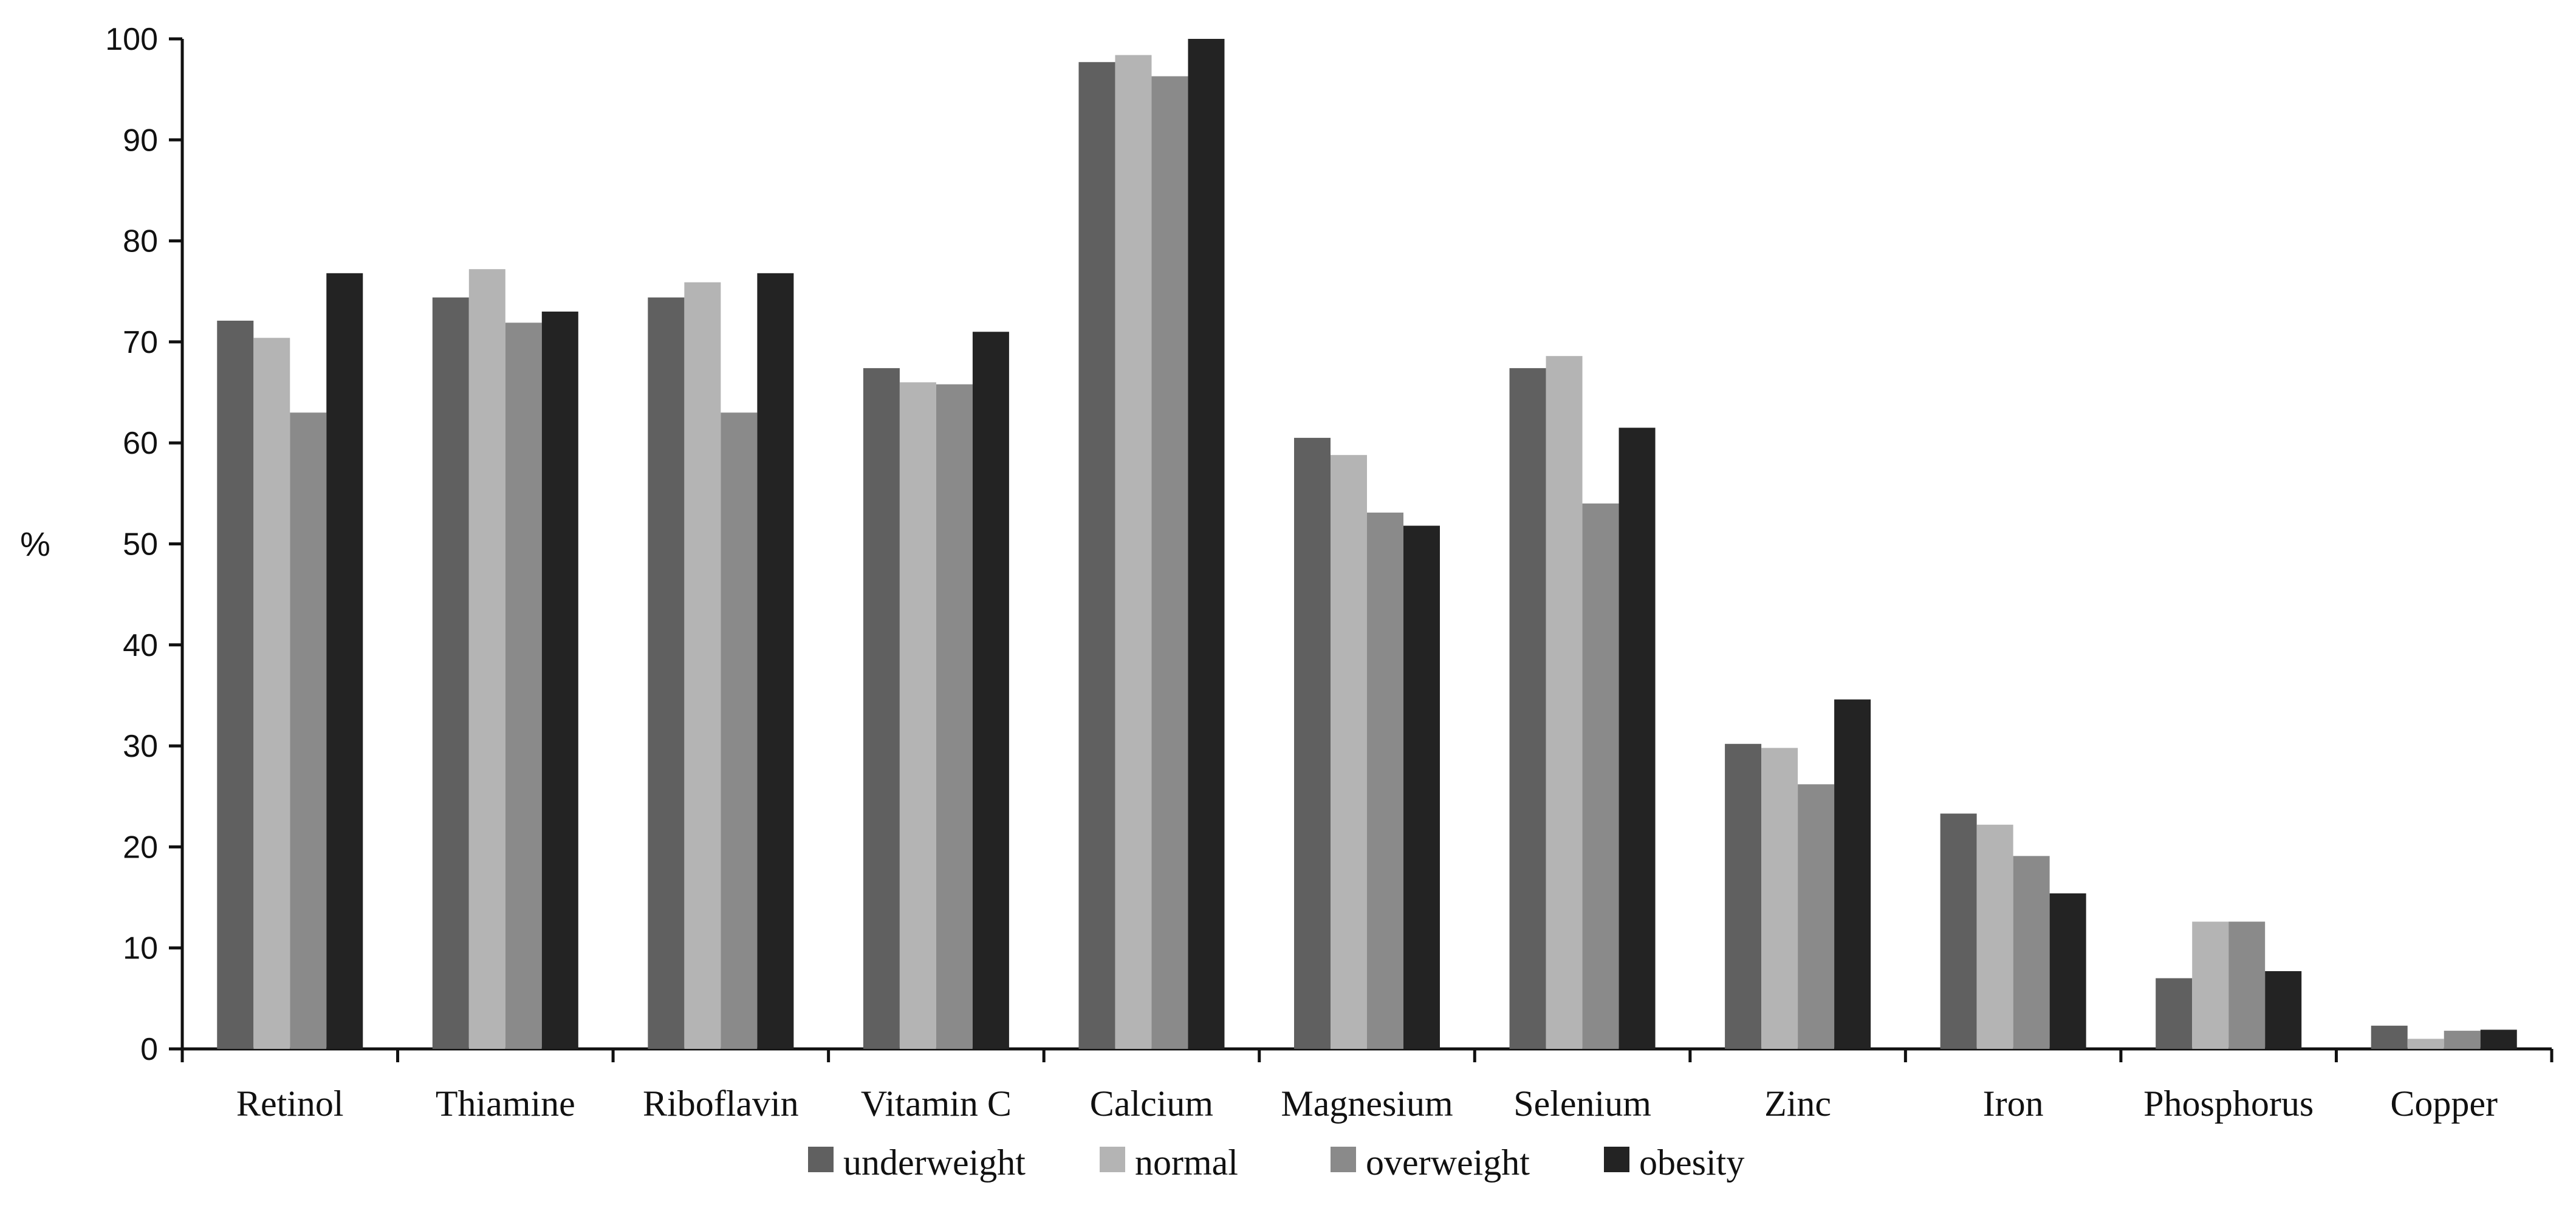 Image resolution: width=2576 pixels, height=1205 pixels. Describe the element at coordinates (936, 1104) in the screenshot. I see `x-tick-label: Vitamin C` at that location.